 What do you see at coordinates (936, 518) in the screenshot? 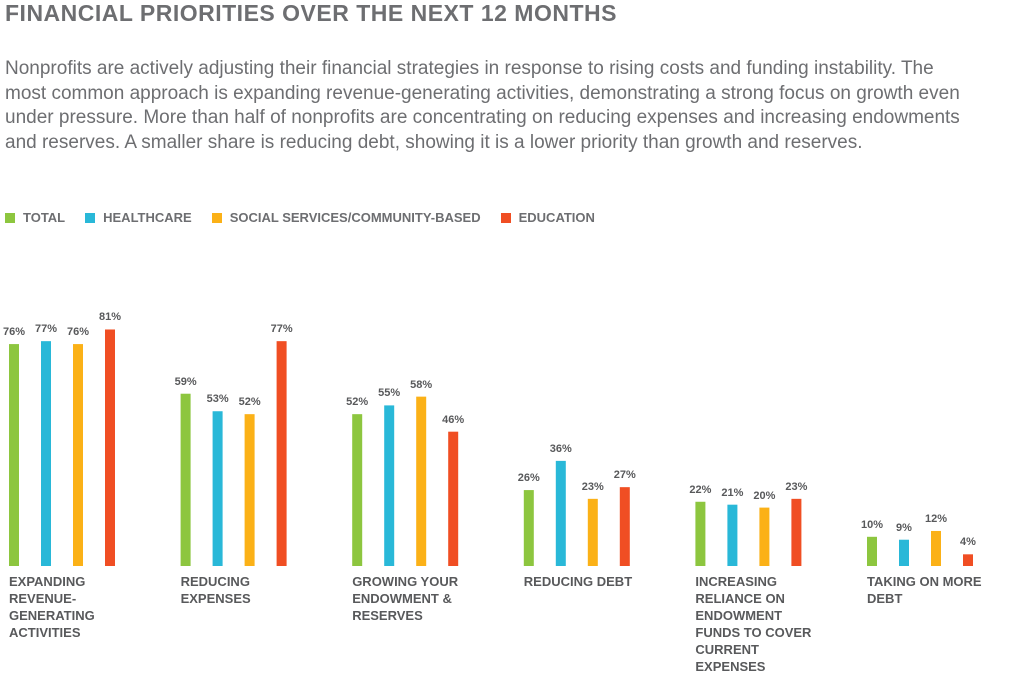
I see `value-label: 12%` at bounding box center [936, 518].